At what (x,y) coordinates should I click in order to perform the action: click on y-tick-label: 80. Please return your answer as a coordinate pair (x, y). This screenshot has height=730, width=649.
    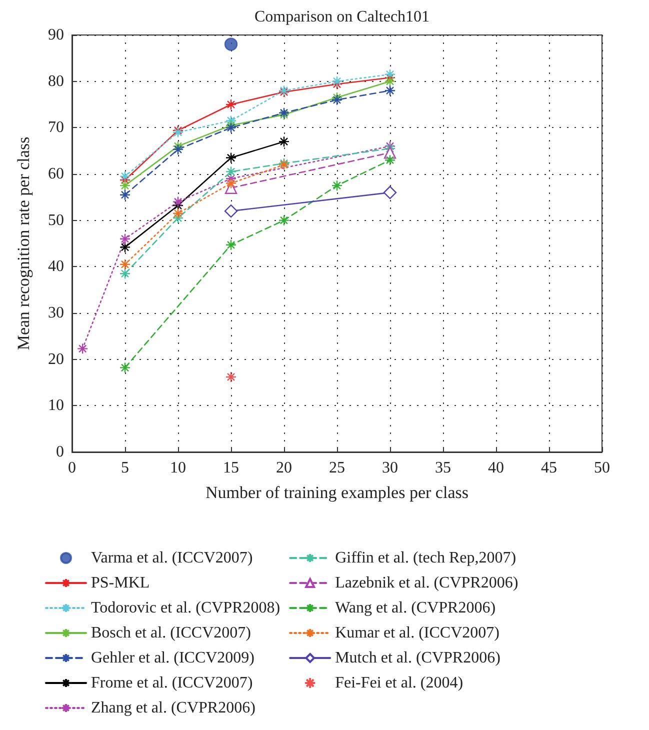
    Looking at the image, I should click on (56, 81).